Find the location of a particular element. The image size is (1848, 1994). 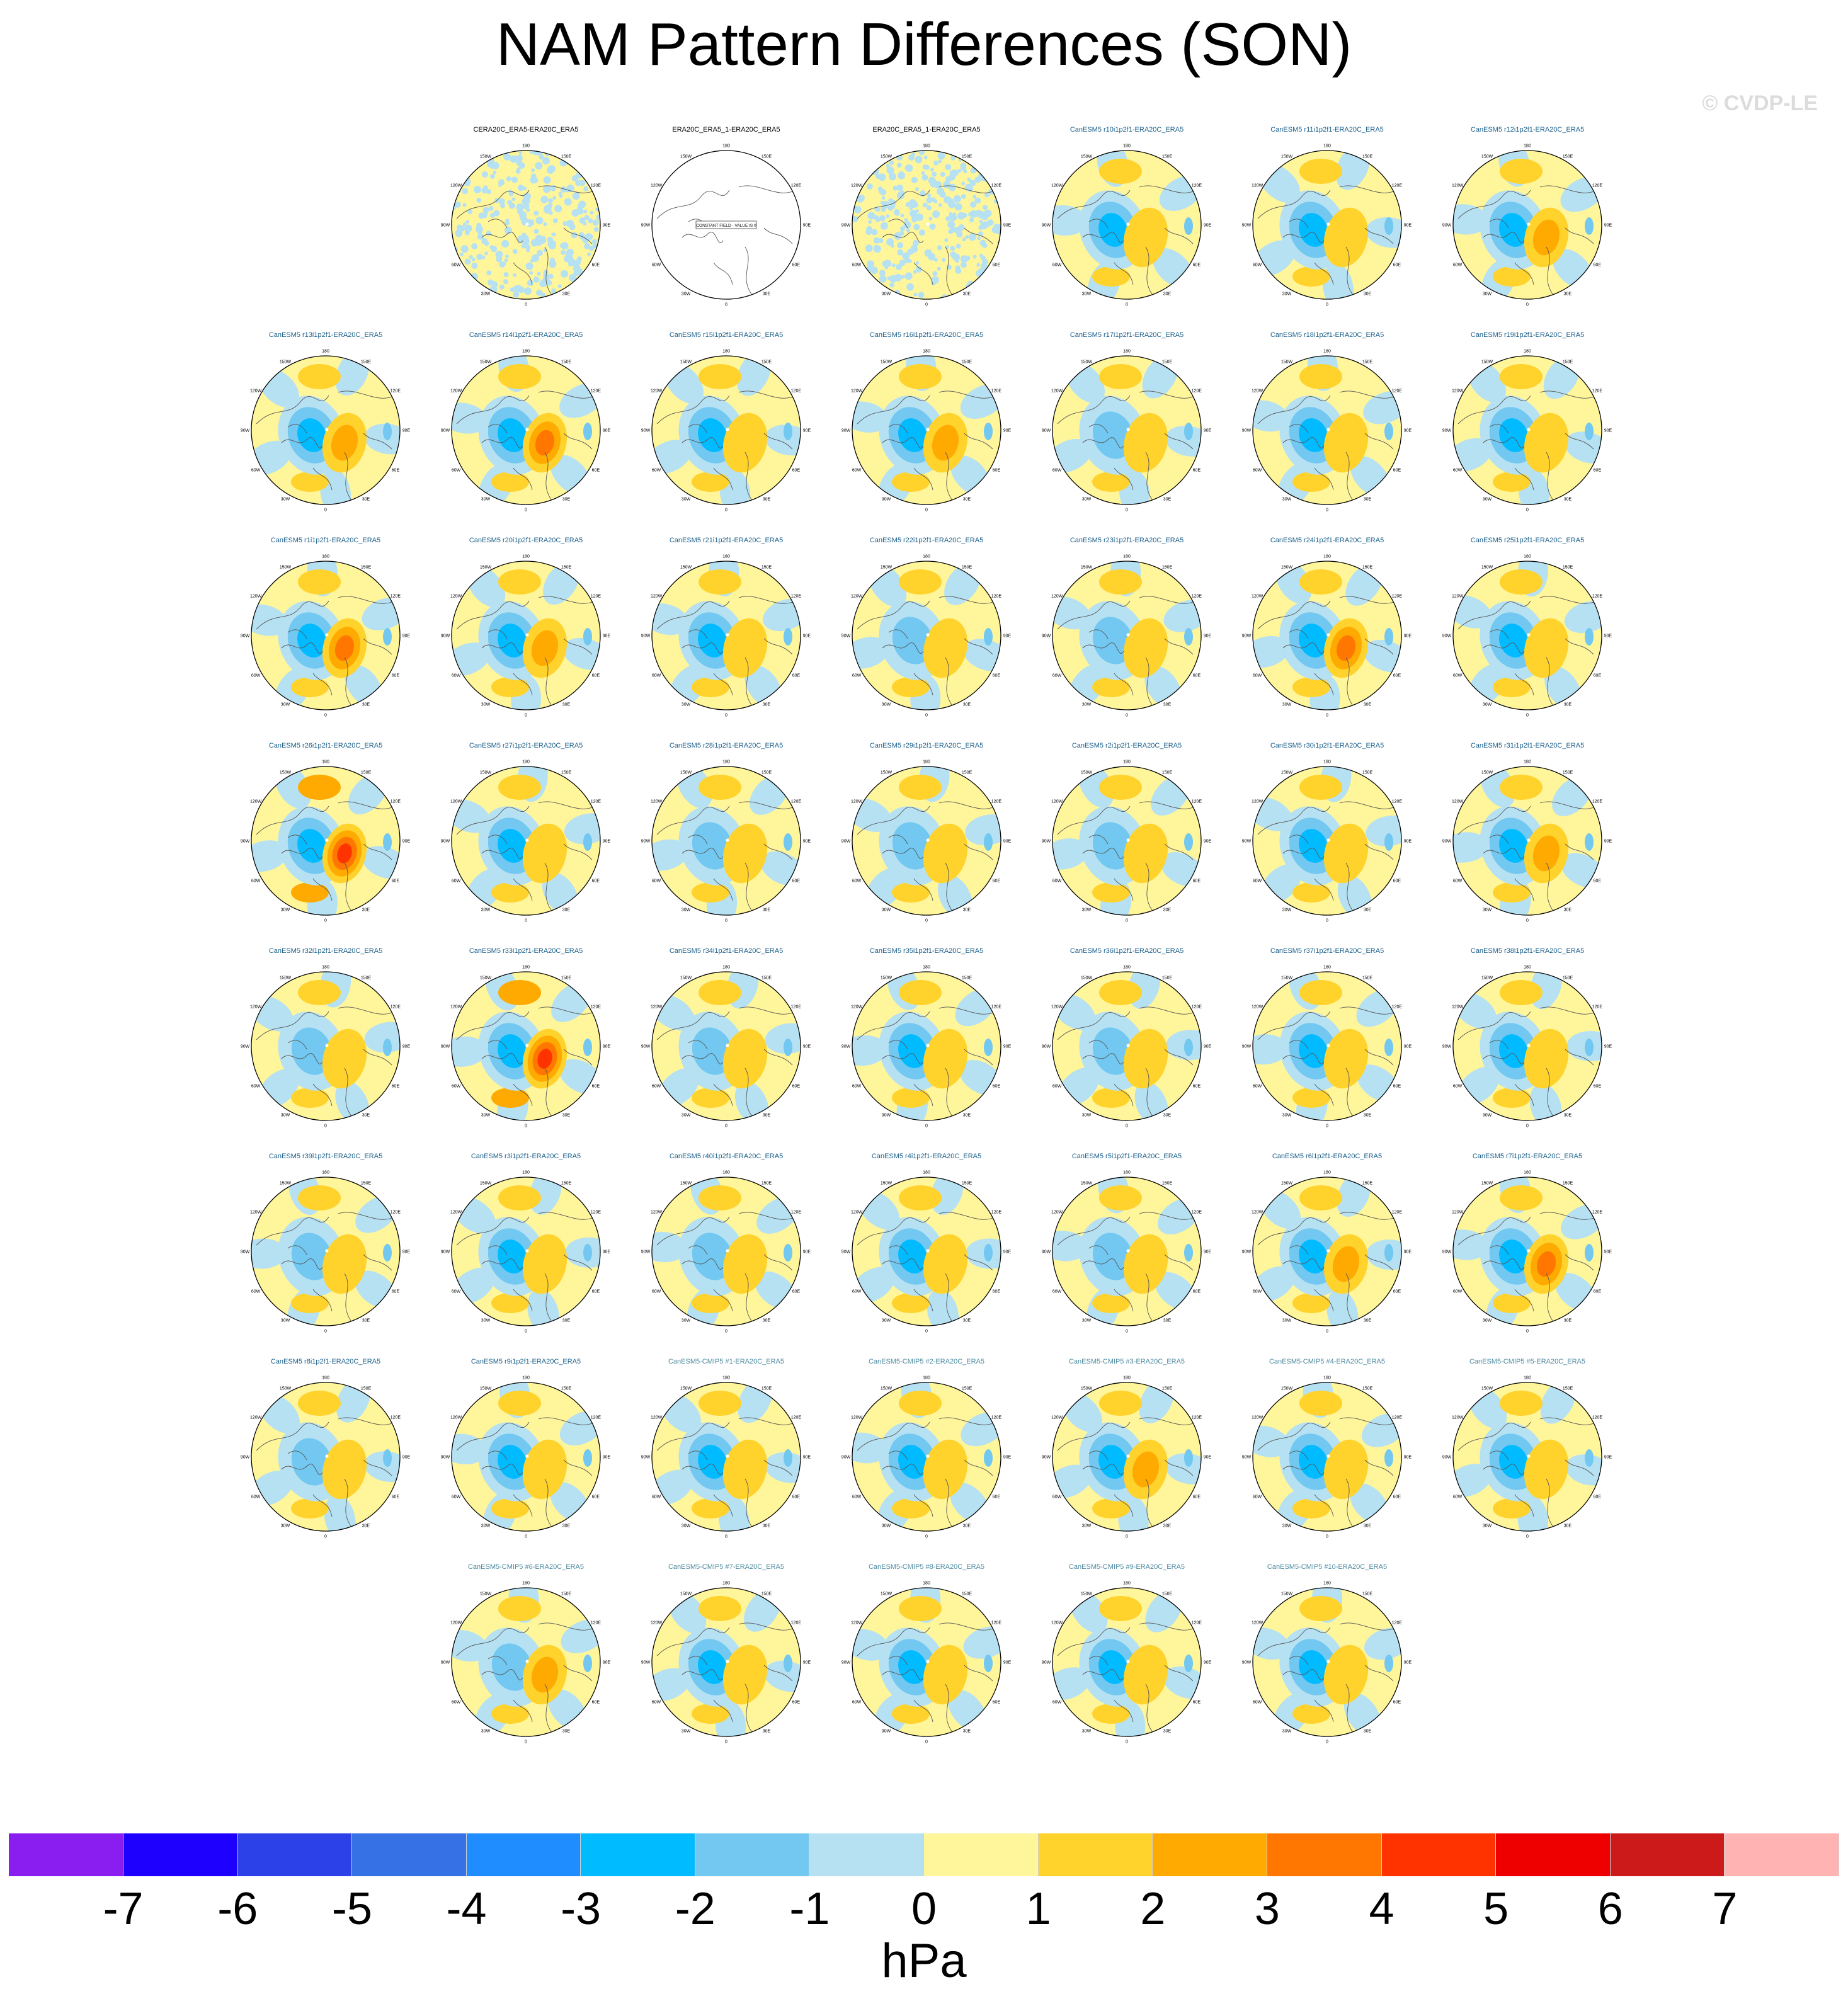

panel-title: CanESM5 r21i1p2f1-ERA20C_ERA5 is located at coordinates (726, 540).